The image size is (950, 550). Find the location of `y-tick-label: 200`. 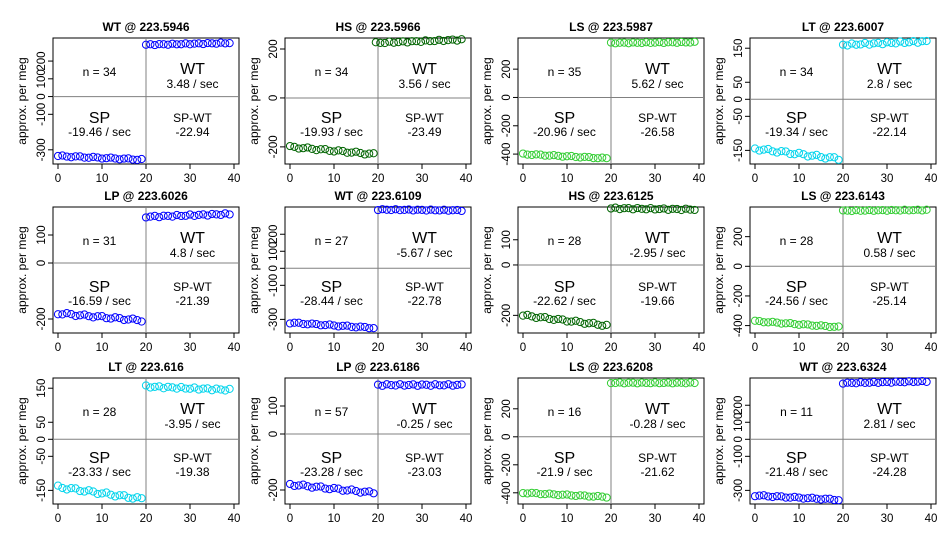

y-tick-label: 200 is located at coordinates (507, 408).